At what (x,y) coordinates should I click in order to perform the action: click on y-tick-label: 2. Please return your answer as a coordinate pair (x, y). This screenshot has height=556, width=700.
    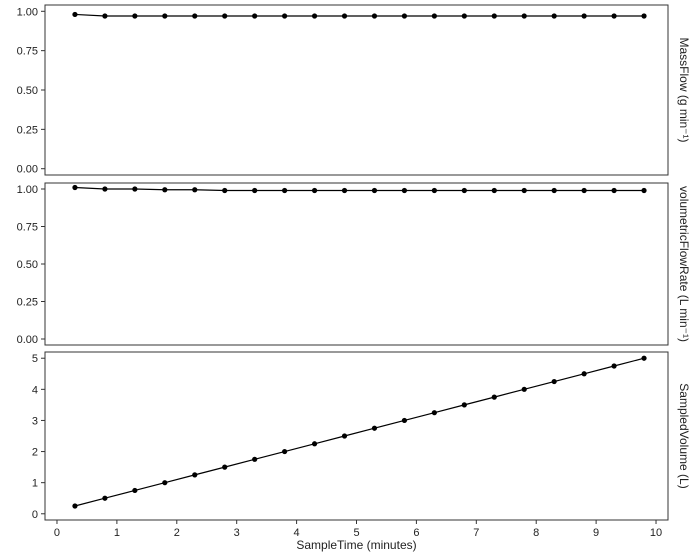
    Looking at the image, I should click on (35, 453).